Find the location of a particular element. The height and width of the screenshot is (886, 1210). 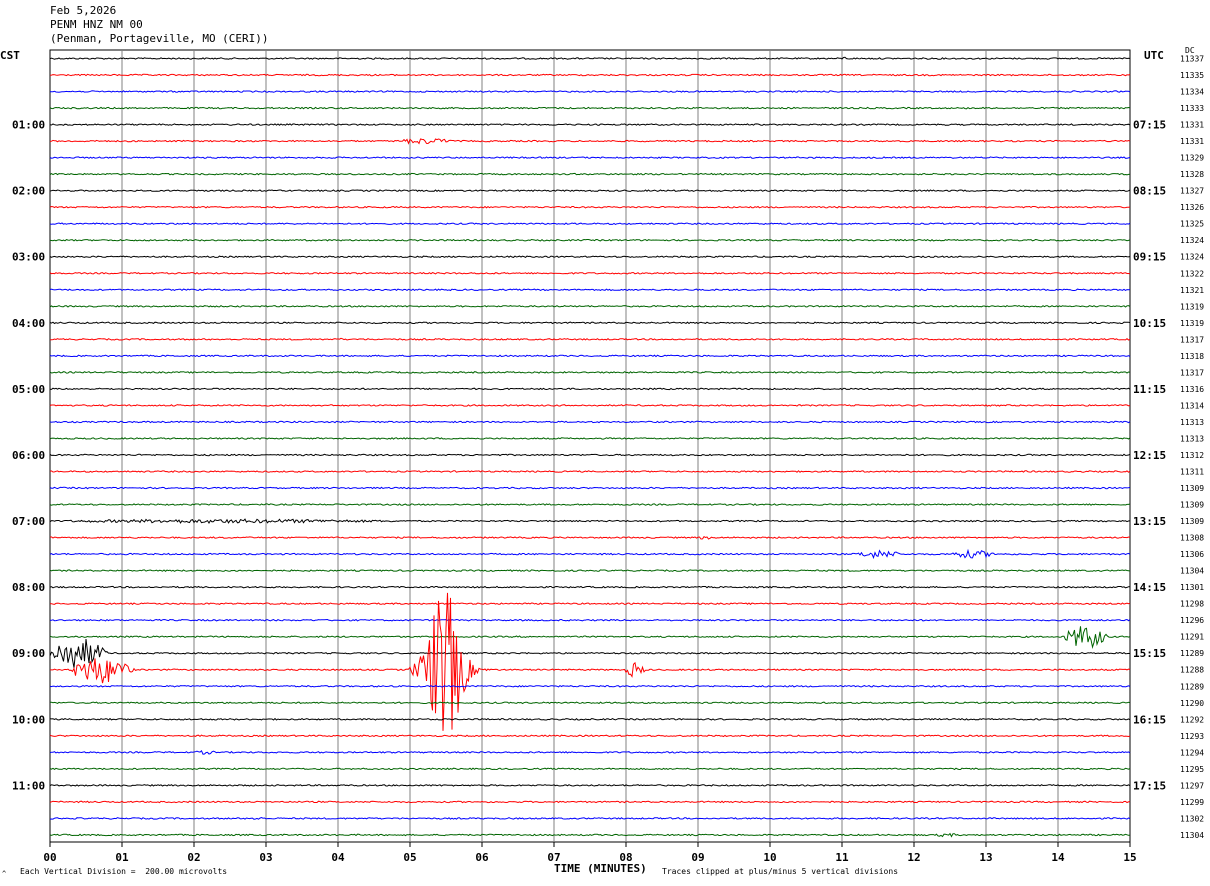

dc-offset-label: 11298 is located at coordinates (1192, 604).